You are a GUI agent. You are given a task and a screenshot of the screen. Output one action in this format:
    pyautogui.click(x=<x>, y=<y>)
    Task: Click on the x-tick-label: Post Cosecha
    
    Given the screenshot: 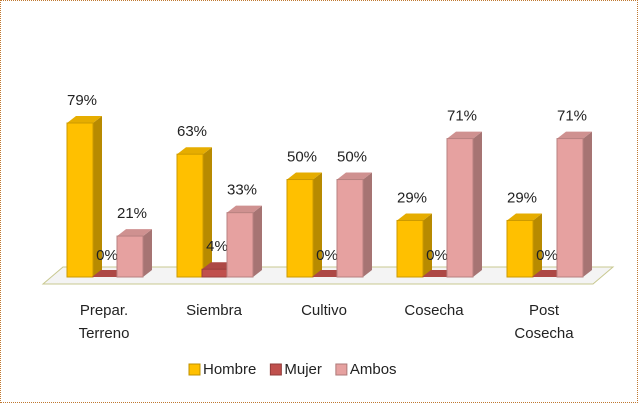 What is the action you would take?
    pyautogui.click(x=544, y=322)
    